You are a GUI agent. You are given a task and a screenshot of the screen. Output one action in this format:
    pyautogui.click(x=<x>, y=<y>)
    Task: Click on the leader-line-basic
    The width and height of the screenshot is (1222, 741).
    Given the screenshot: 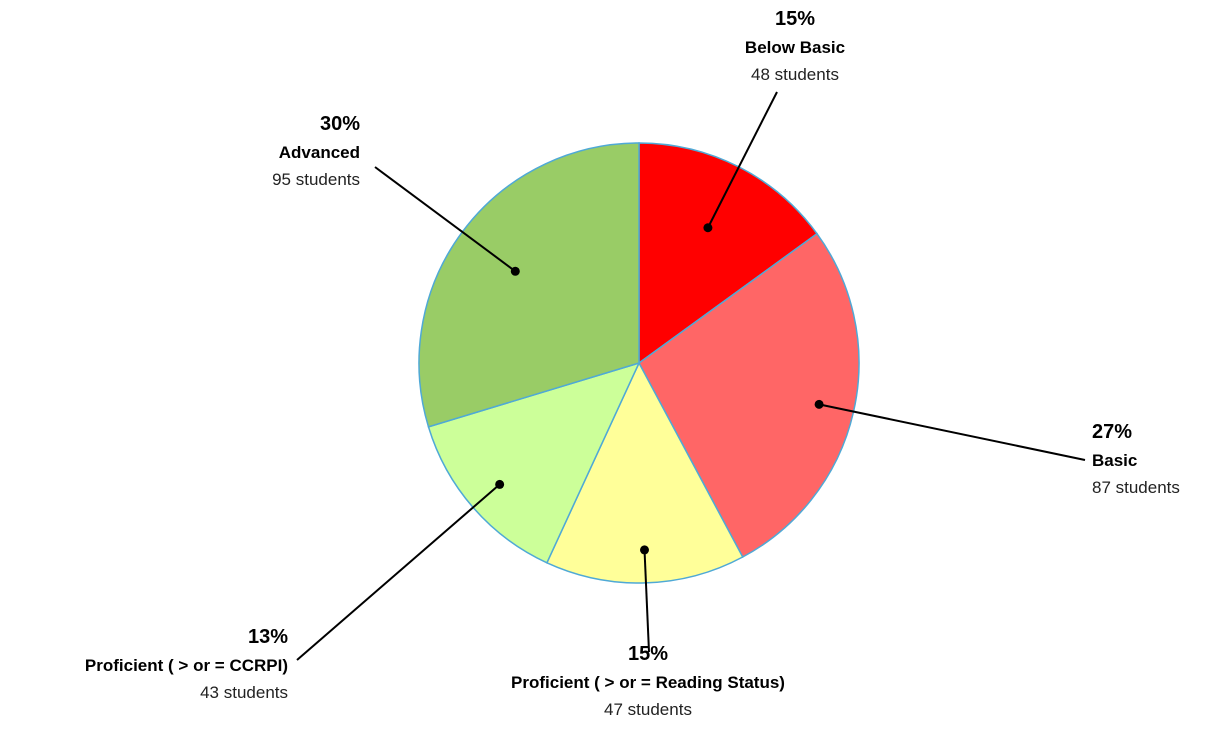 What is the action you would take?
    pyautogui.click(x=952, y=432)
    